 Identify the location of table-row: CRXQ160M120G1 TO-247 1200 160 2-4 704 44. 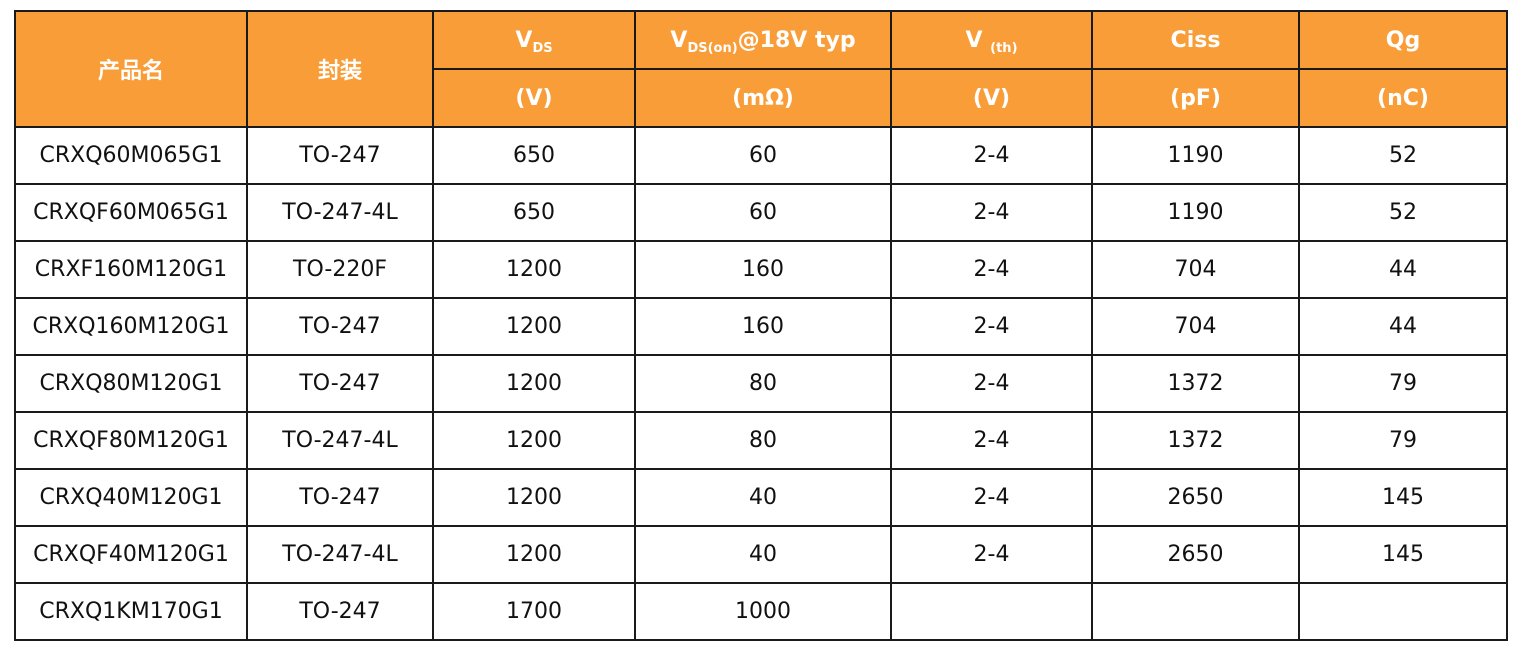
(761, 326).